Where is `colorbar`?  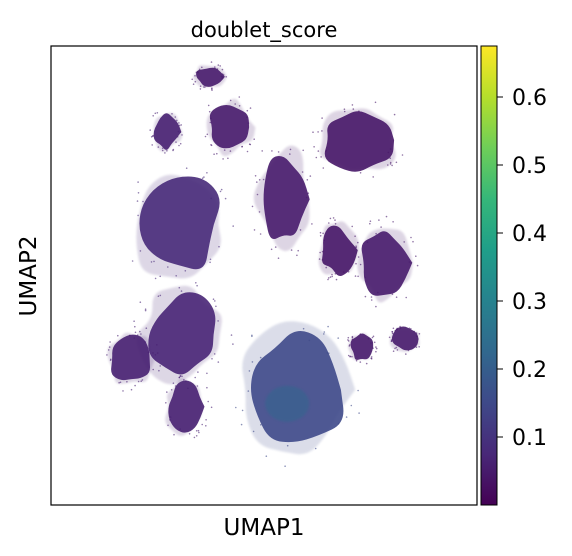 colorbar is located at coordinates (489, 275).